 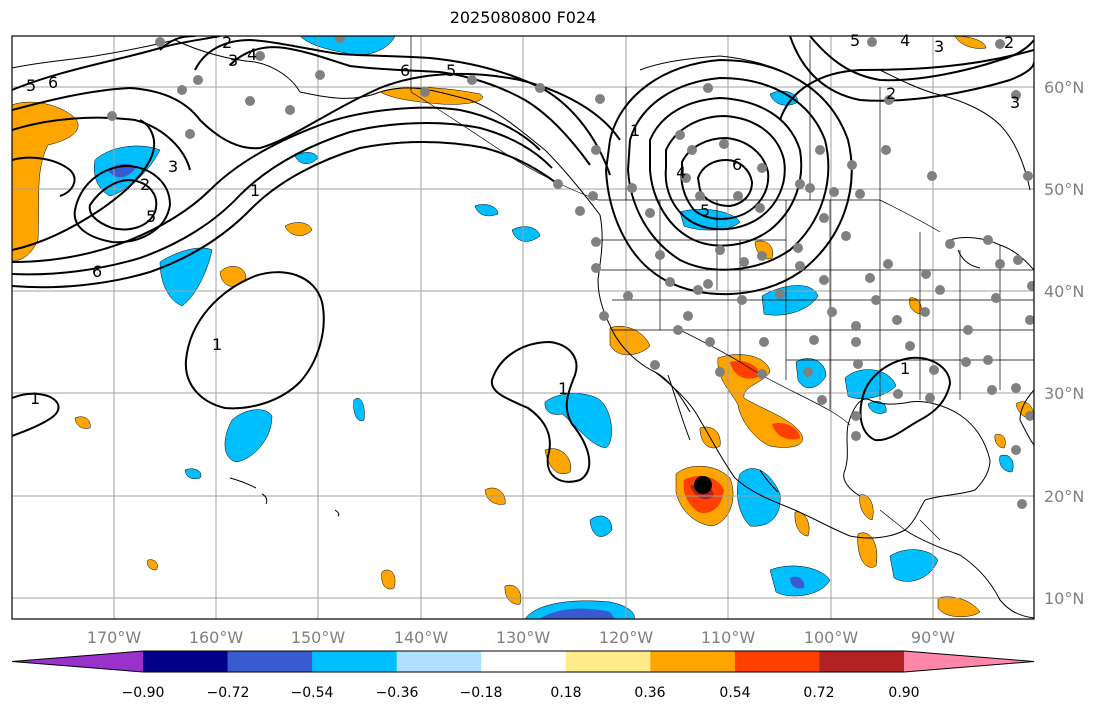 I want to click on lon-label-100w: 100°W, so click(x=831, y=637).